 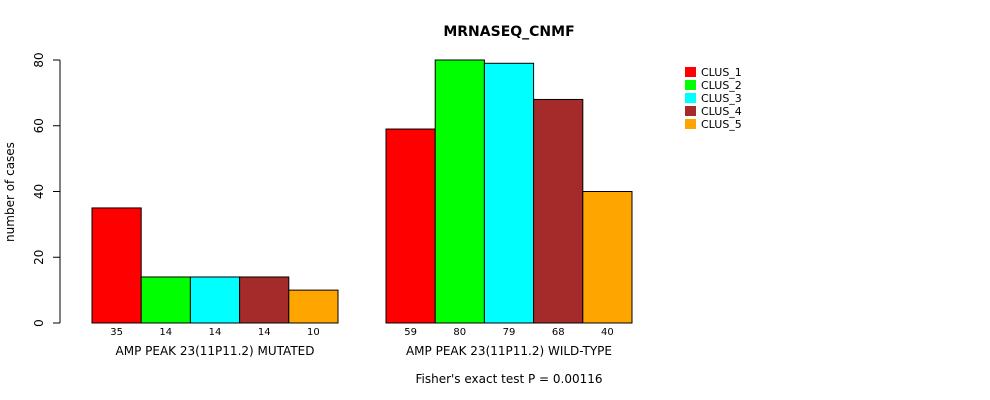 What do you see at coordinates (313, 332) in the screenshot?
I see `bar-value-label: 10` at bounding box center [313, 332].